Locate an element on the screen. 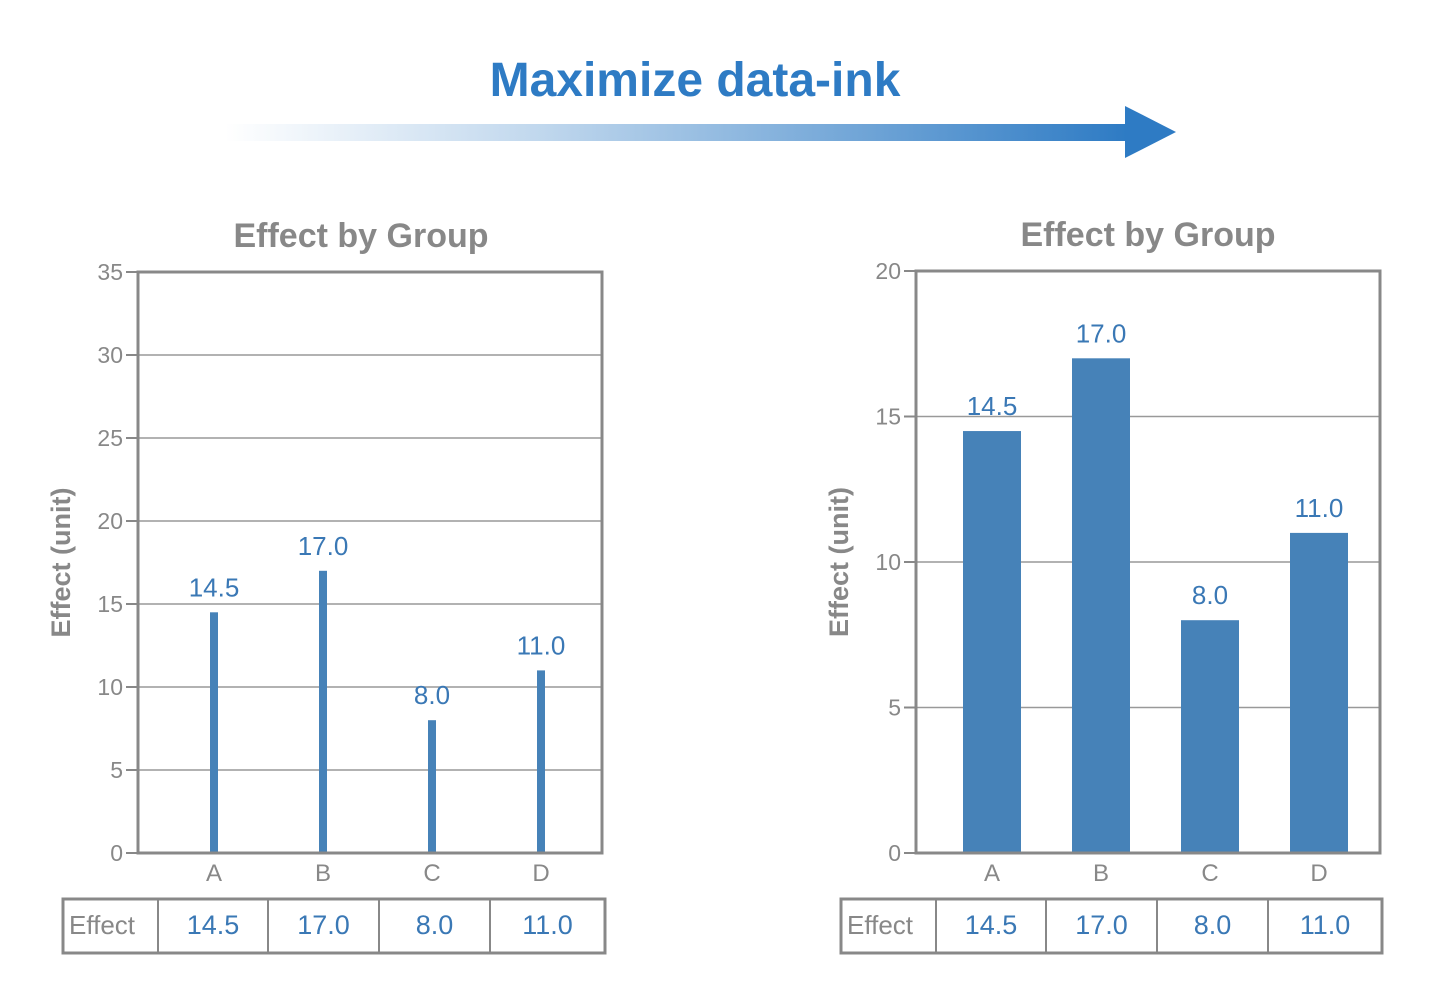 The width and height of the screenshot is (1440, 990). y-tick-label: 30 is located at coordinates (110, 355).